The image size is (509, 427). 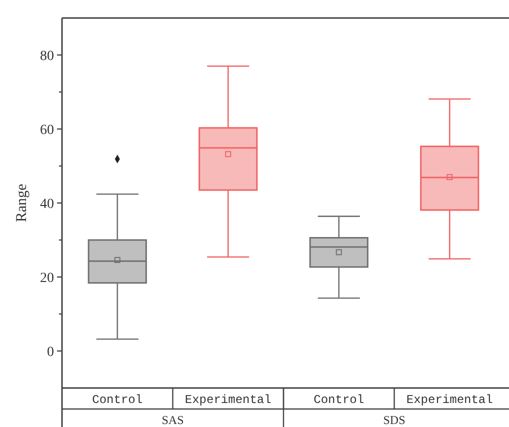 What do you see at coordinates (22, 203) in the screenshot?
I see `y-axis-title: Range` at bounding box center [22, 203].